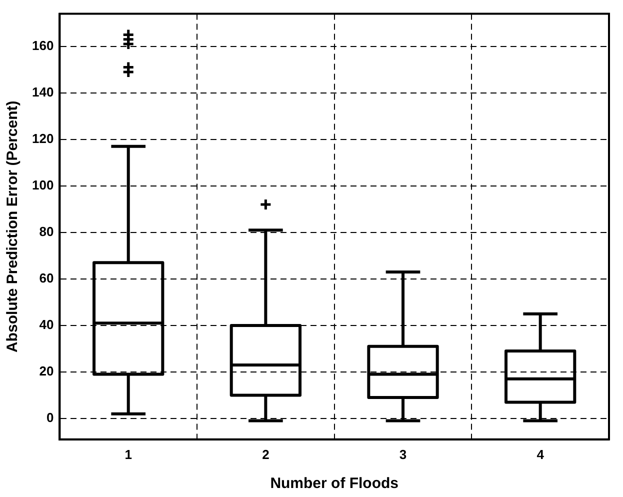 This screenshot has width=623, height=497. Describe the element at coordinates (128, 454) in the screenshot. I see `x-tick-label: 1` at that location.